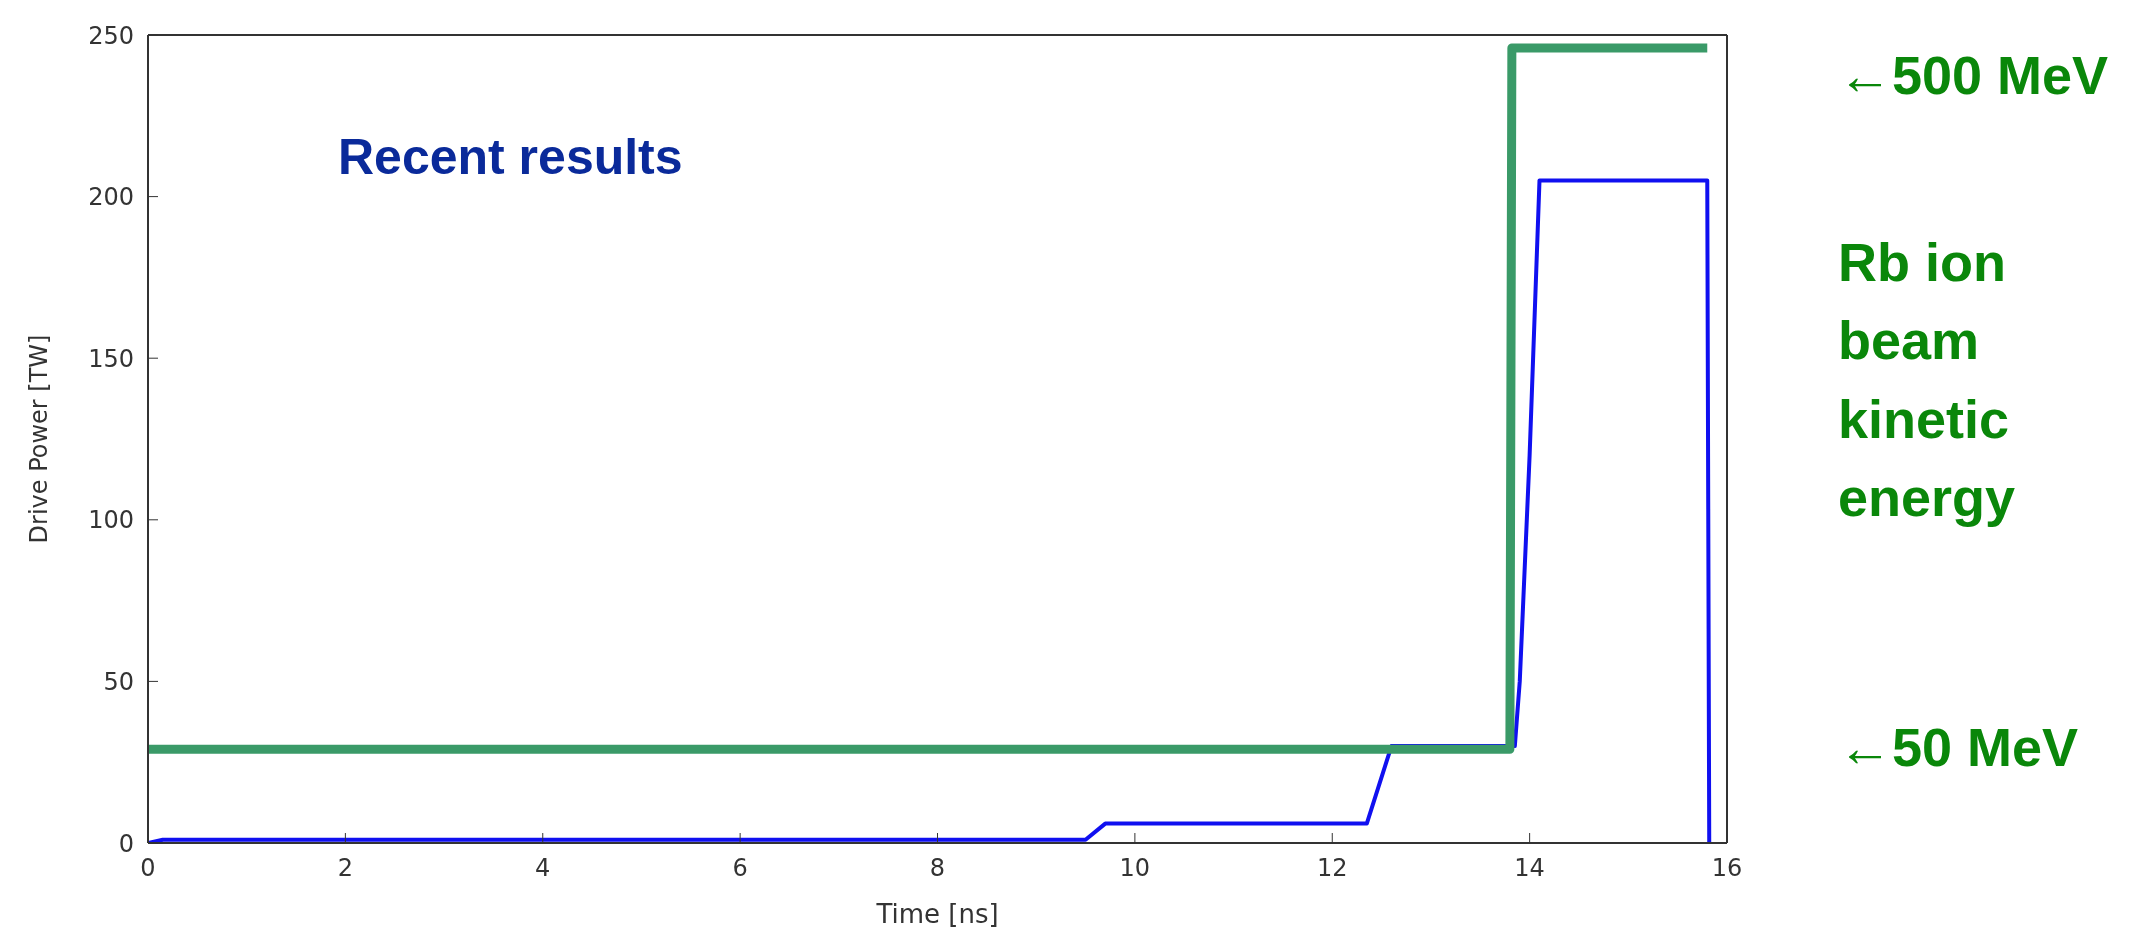 Image resolution: width=2147 pixels, height=944 pixels. I want to click on text: Rb ion beam kinetic energy, so click(1927, 380).